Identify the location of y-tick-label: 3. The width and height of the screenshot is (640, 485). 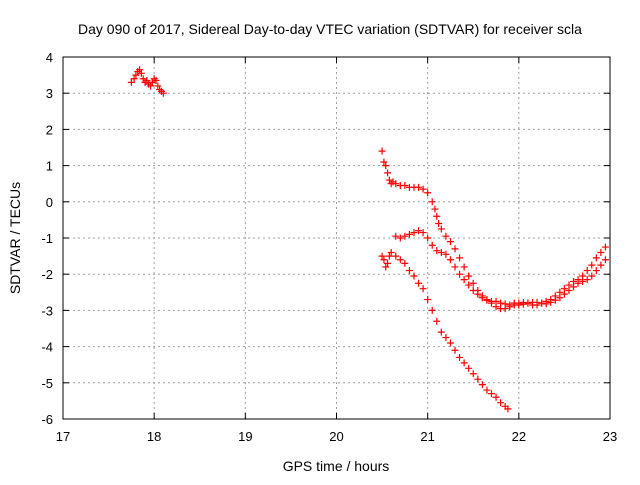
(49, 93).